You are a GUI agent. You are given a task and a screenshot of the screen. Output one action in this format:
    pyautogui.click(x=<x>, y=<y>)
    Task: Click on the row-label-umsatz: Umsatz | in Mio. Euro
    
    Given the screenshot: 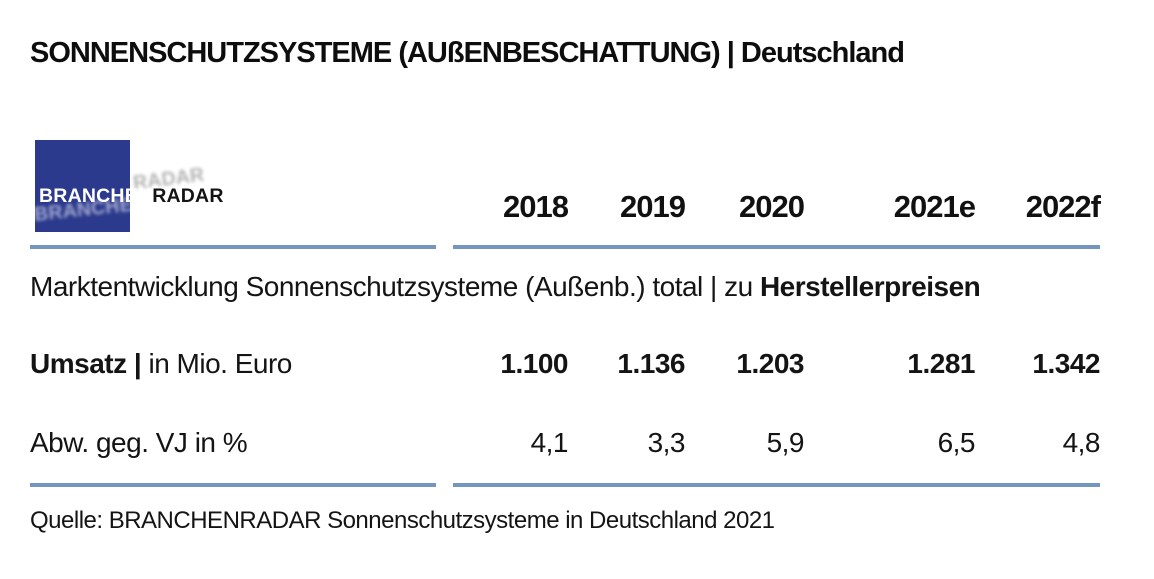 What is the action you would take?
    pyautogui.click(x=241, y=364)
    